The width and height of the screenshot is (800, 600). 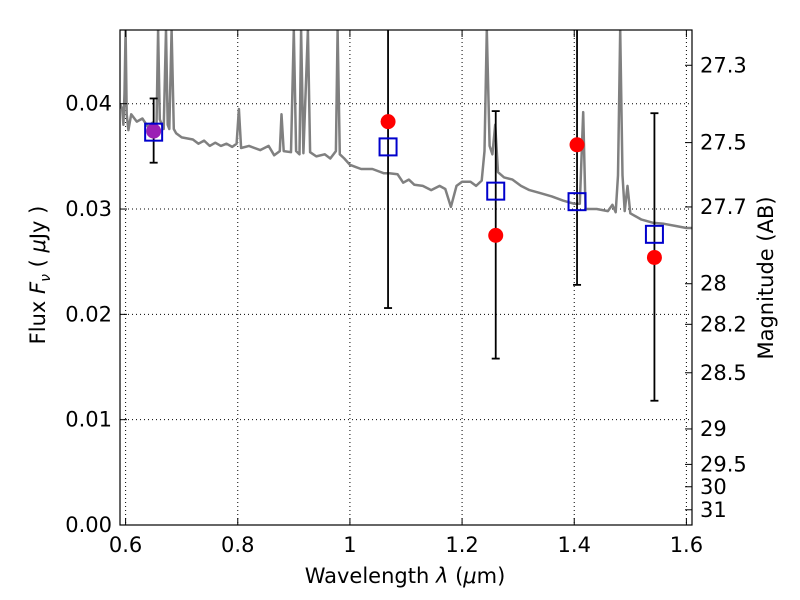 I want to click on magnitude-tick-label: 27.3, so click(x=723, y=65).